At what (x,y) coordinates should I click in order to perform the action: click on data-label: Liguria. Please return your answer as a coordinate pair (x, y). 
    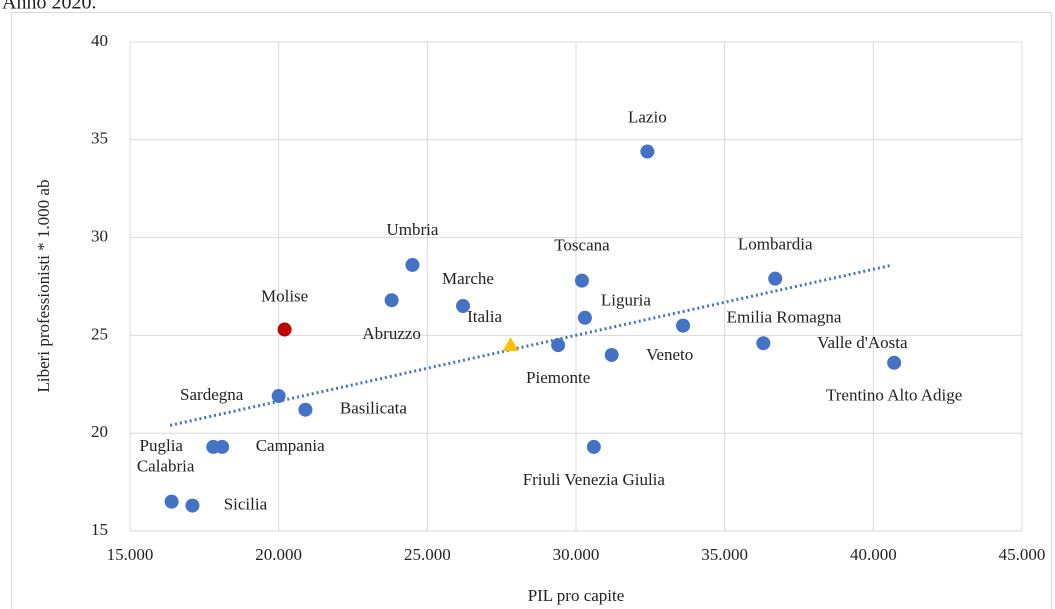
    Looking at the image, I should click on (626, 300).